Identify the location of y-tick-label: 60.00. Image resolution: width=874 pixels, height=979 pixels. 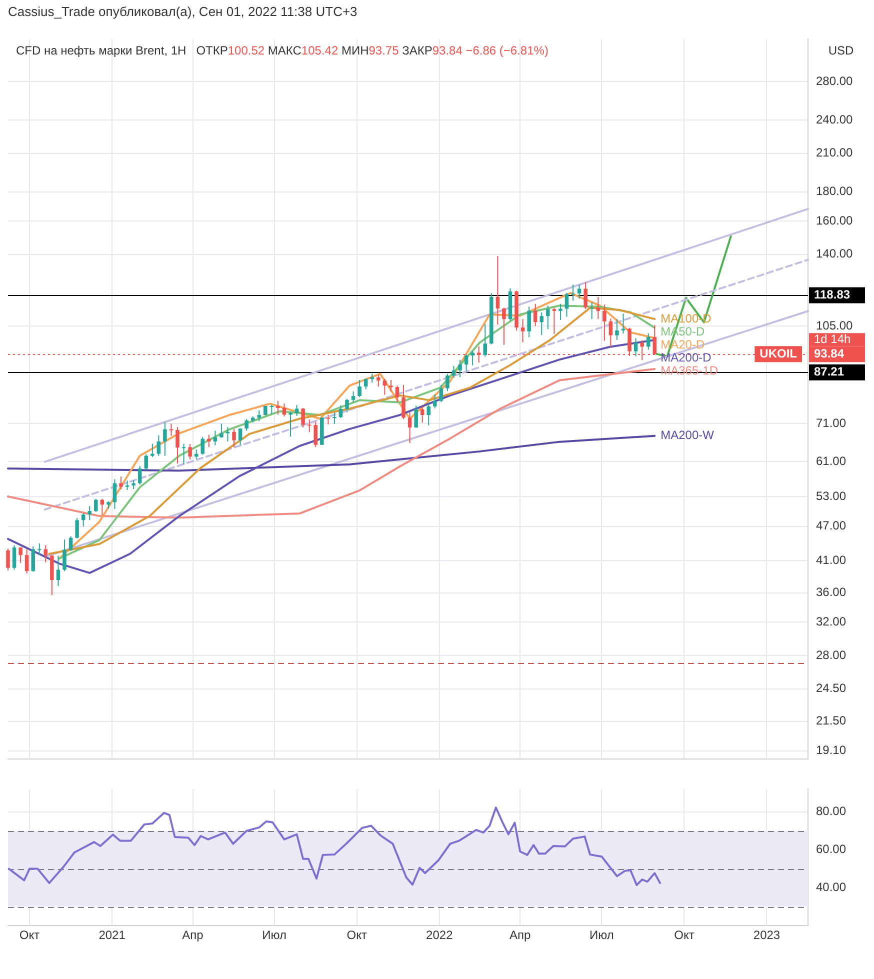
(831, 849).